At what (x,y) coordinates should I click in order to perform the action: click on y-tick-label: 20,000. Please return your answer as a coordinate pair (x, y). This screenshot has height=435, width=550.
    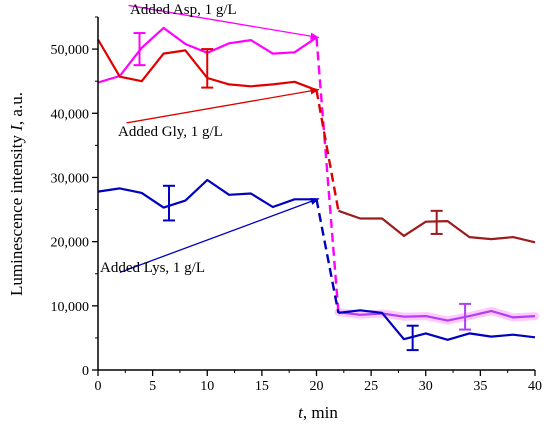
    Looking at the image, I should click on (70, 243).